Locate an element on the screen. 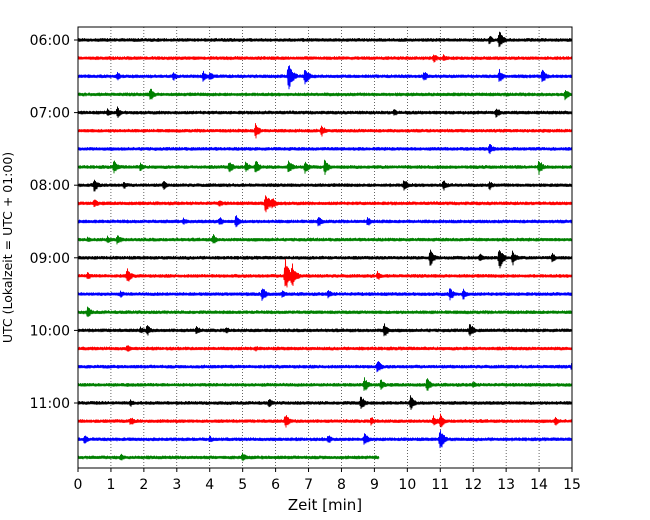 The height and width of the screenshot is (520, 650). x-tick-label: 9 is located at coordinates (374, 485).